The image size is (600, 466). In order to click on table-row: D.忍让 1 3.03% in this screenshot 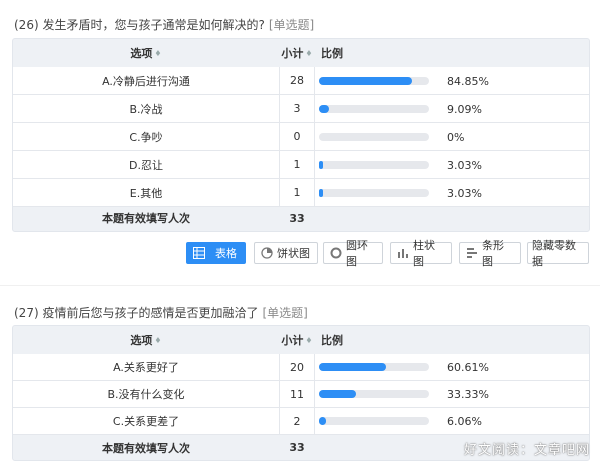, I will do `click(301, 164)`.